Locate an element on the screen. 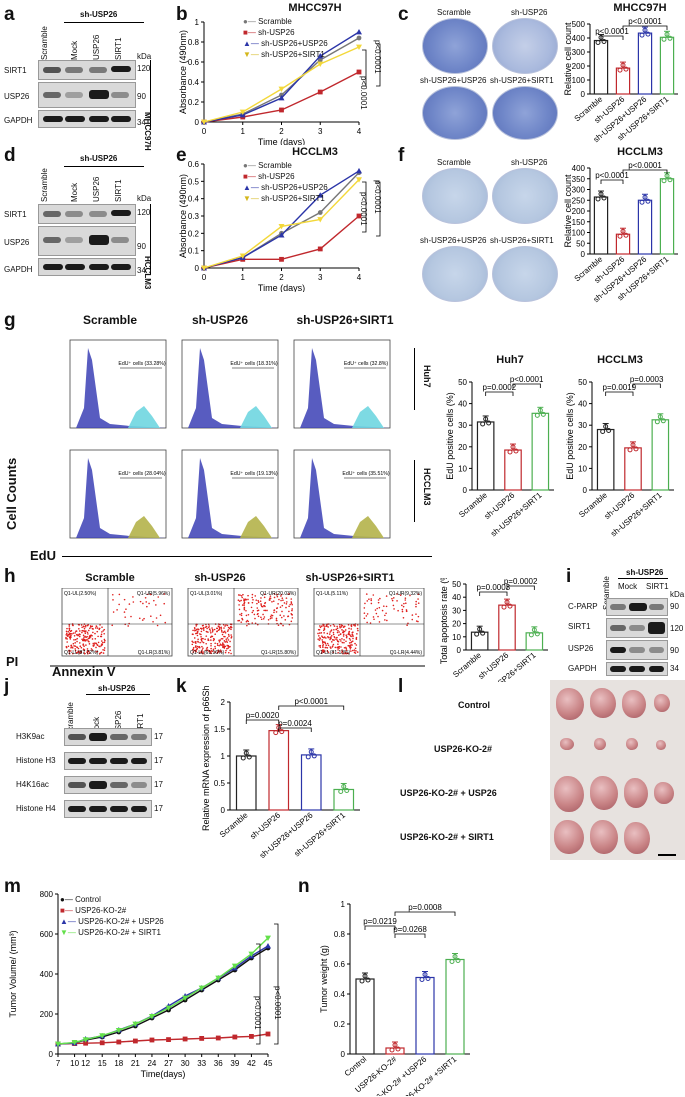  colony-dish is located at coordinates (455, 46).